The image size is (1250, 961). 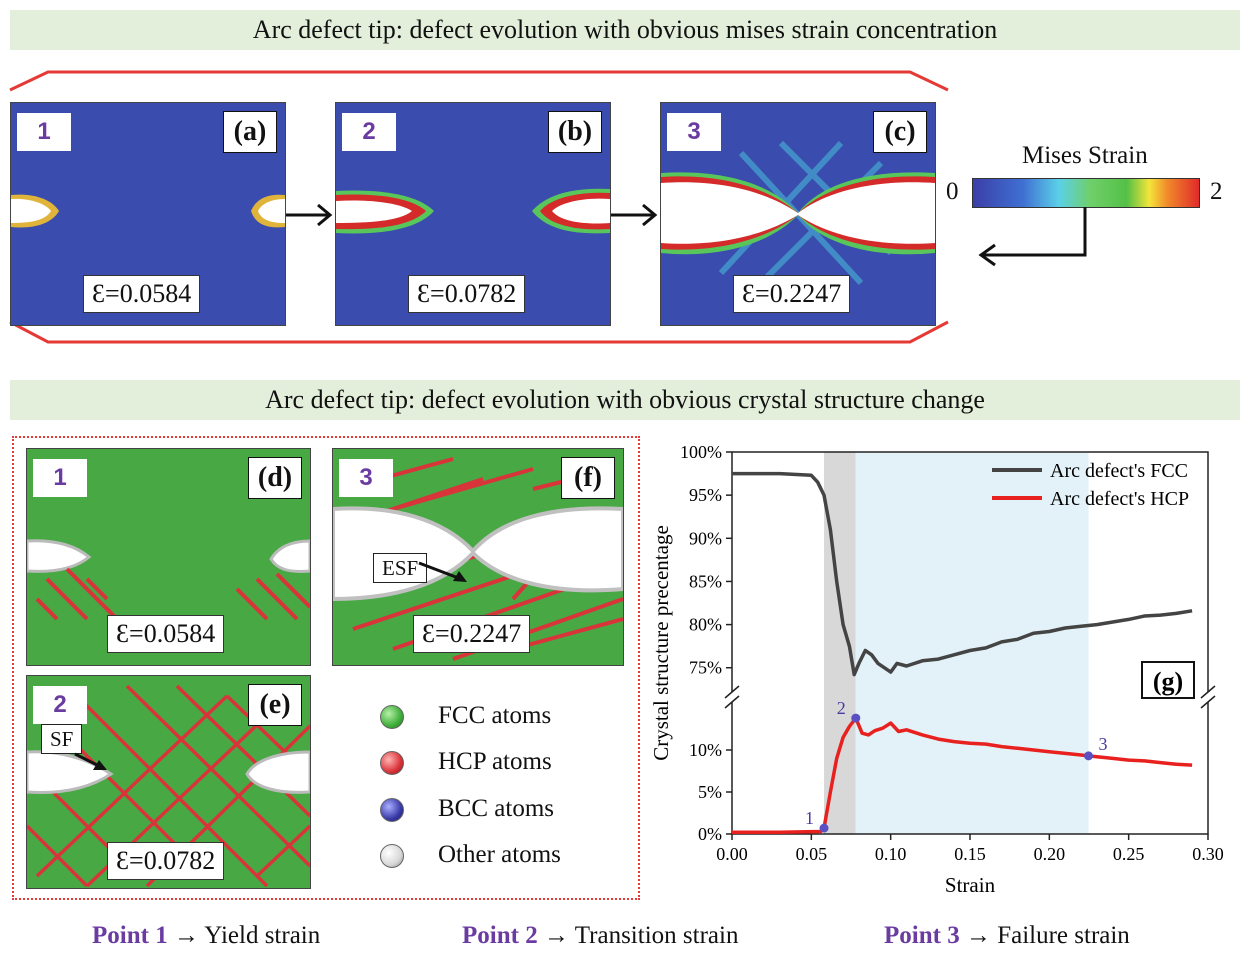 What do you see at coordinates (1085, 155) in the screenshot?
I see `colorbar-title: Mises Strain` at bounding box center [1085, 155].